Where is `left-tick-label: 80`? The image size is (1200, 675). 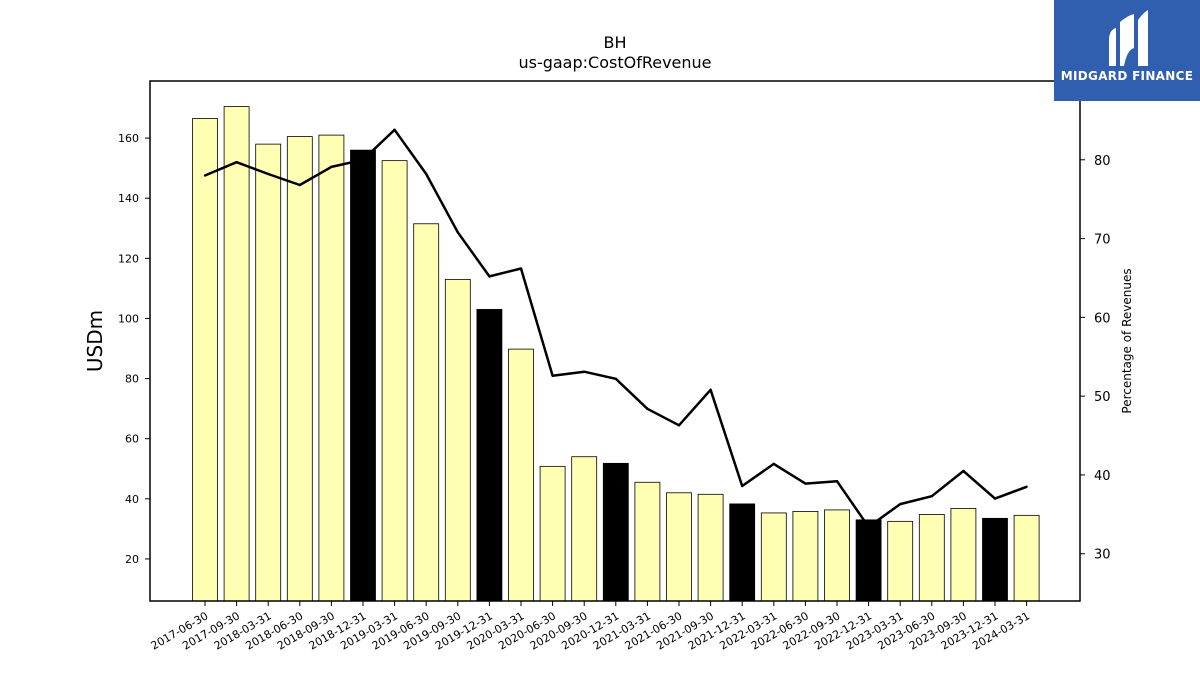 left-tick-label: 80 is located at coordinates (132, 379).